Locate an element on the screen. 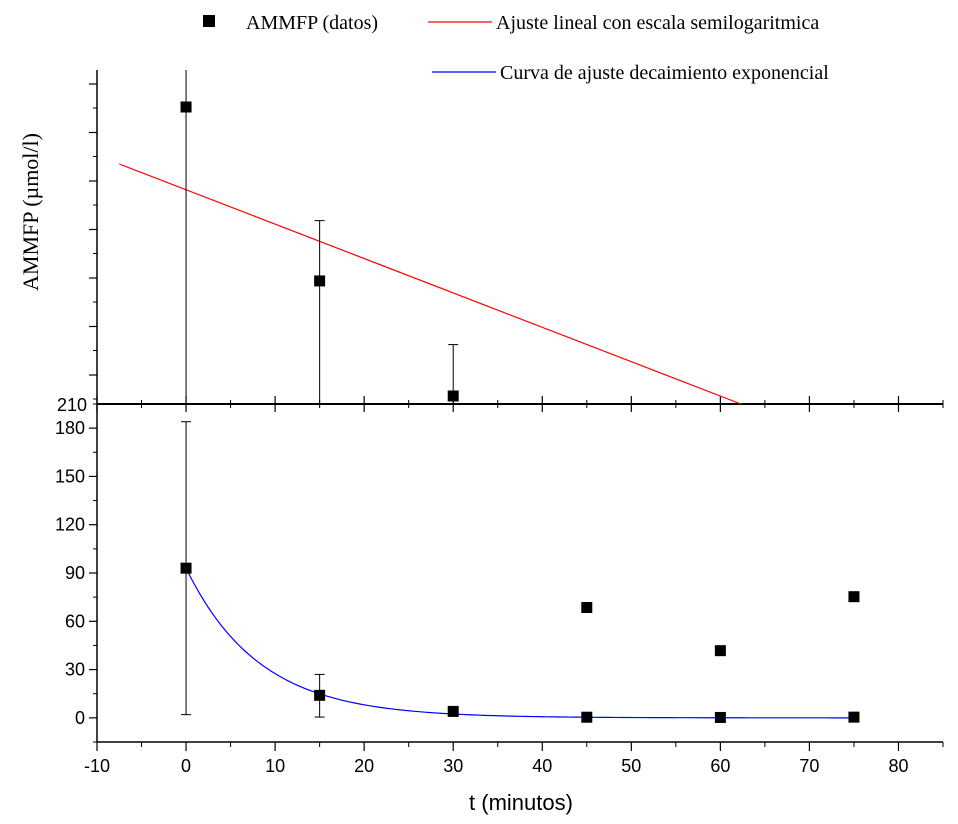  y-tick-label: 0 is located at coordinates (80, 718).